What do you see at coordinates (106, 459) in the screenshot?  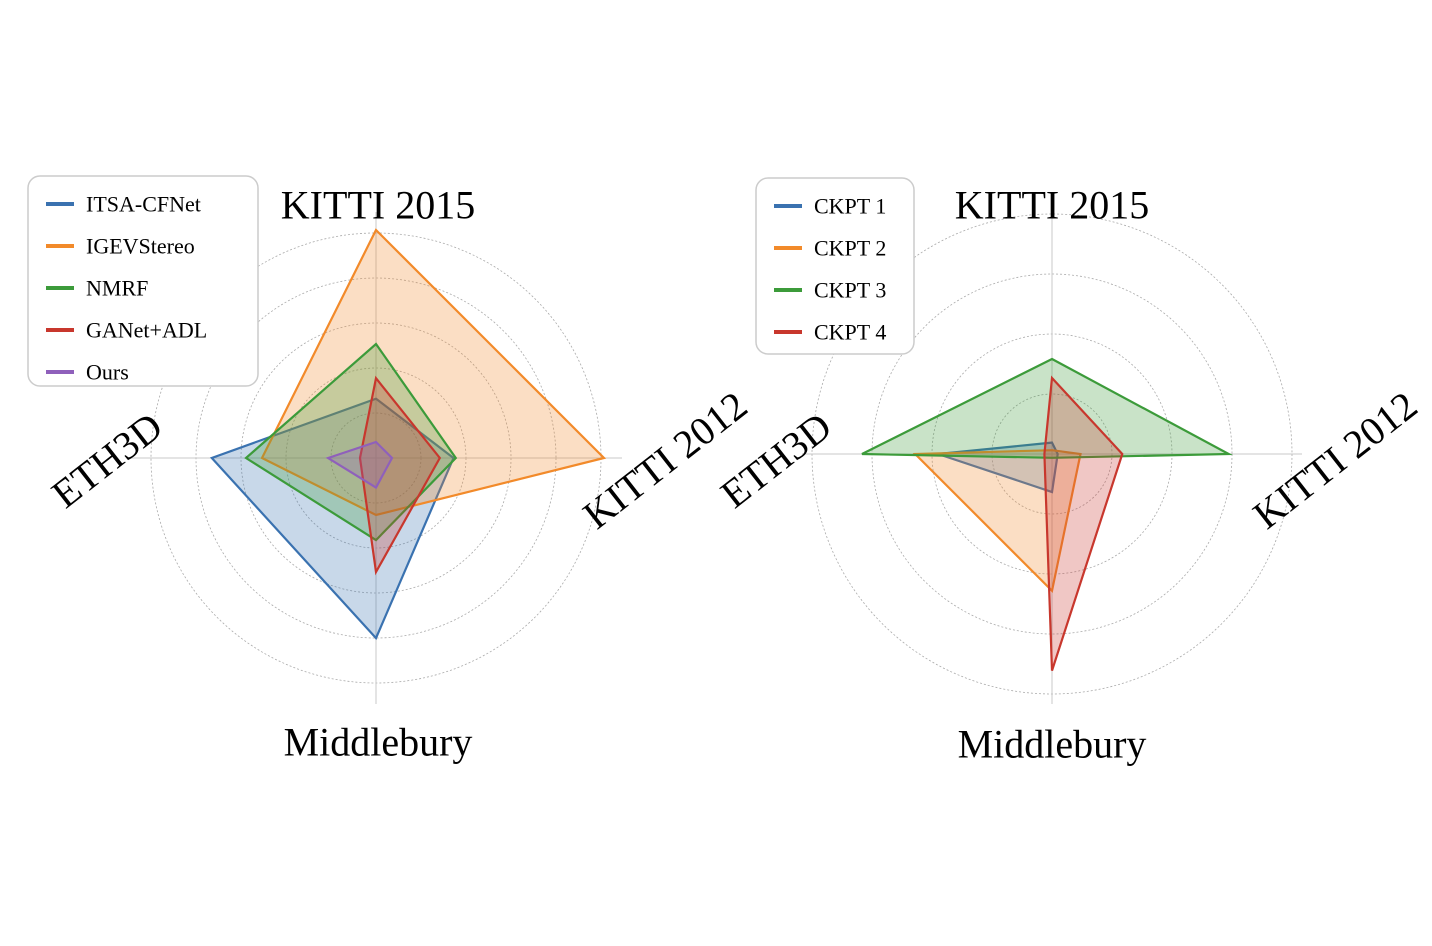 I see `axis-label-eth3d: ETH3D` at bounding box center [106, 459].